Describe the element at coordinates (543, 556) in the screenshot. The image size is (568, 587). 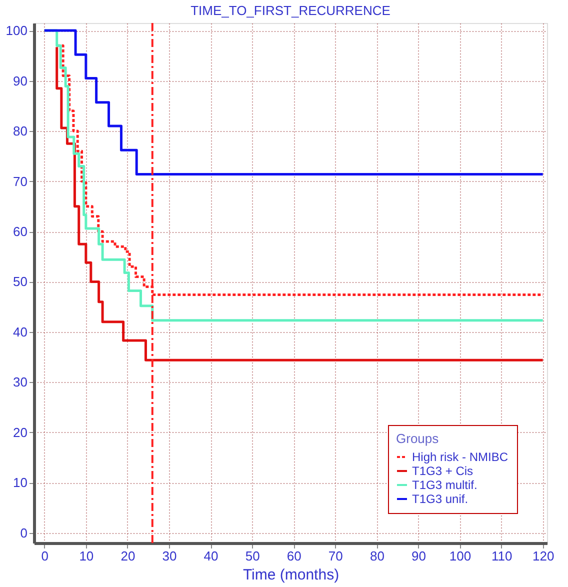
I see `x-tick-label: 120` at that location.